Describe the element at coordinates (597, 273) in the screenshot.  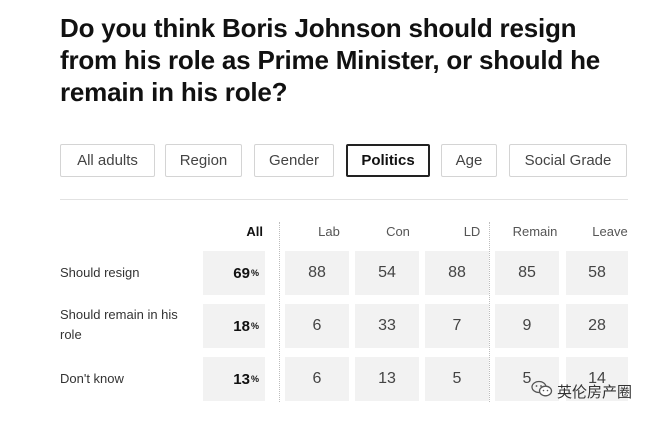
I see `table-cell-leave: 58` at that location.